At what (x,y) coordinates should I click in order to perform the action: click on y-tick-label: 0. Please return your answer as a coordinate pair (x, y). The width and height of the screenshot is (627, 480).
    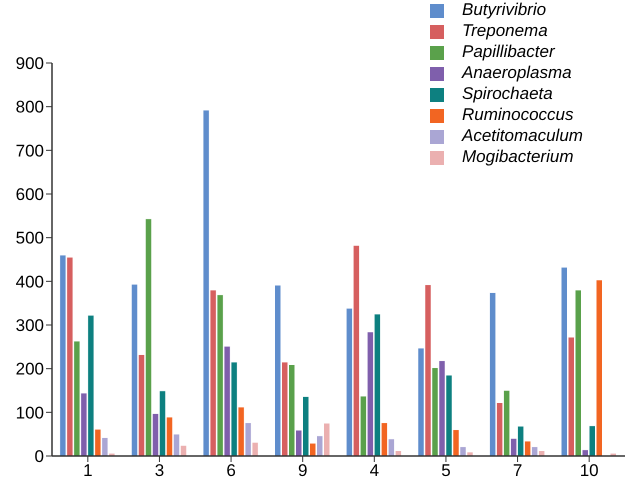
    Looking at the image, I should click on (39, 456).